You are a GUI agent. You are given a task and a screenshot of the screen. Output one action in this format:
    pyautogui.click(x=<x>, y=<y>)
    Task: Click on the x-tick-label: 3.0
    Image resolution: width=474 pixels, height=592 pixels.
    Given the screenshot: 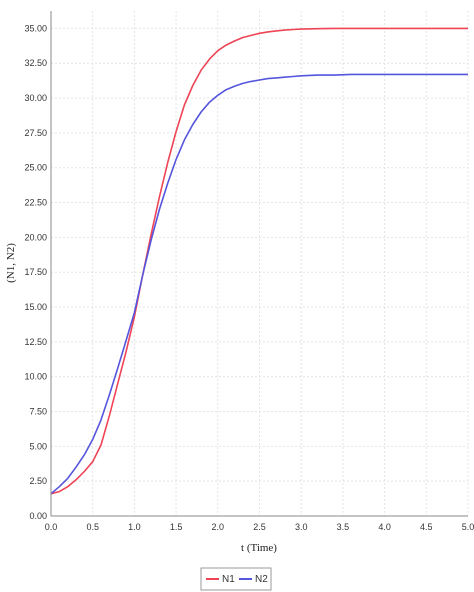 What is the action you would take?
    pyautogui.click(x=301, y=527)
    